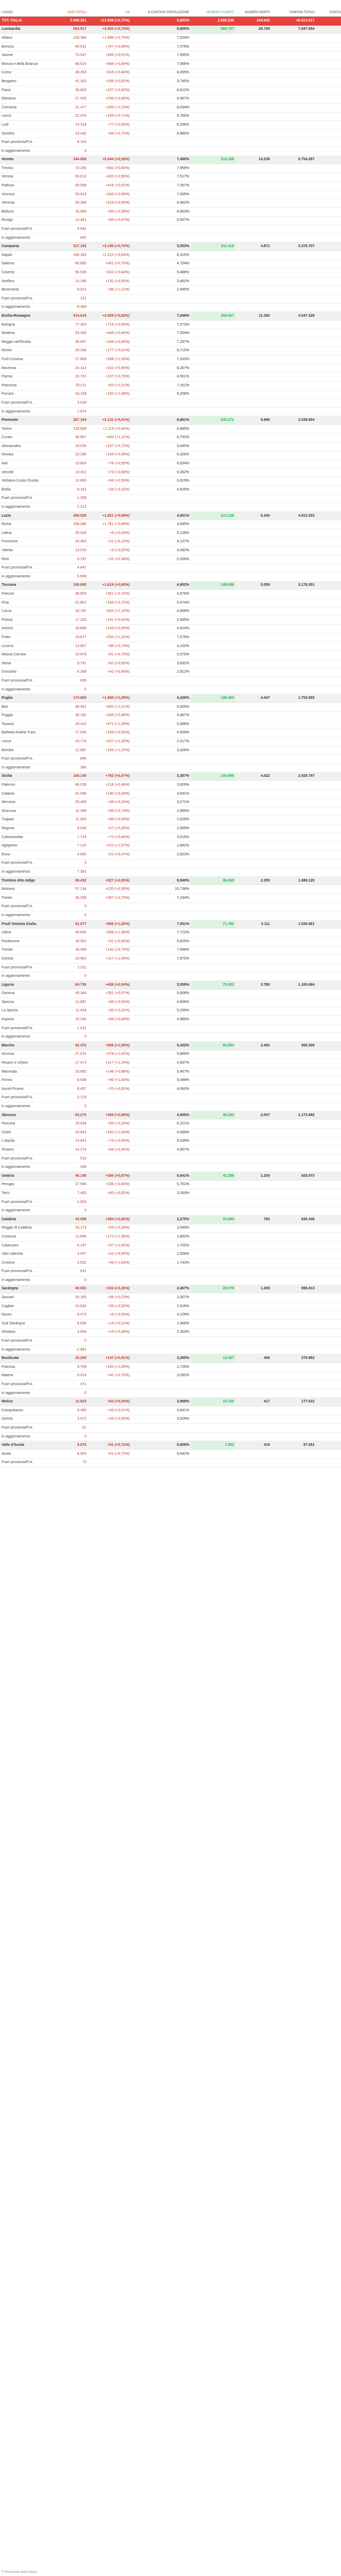  Describe the element at coordinates (170, 1463) in the screenshot. I see `province-row: Fuori provincia/P.A. 73` at that location.